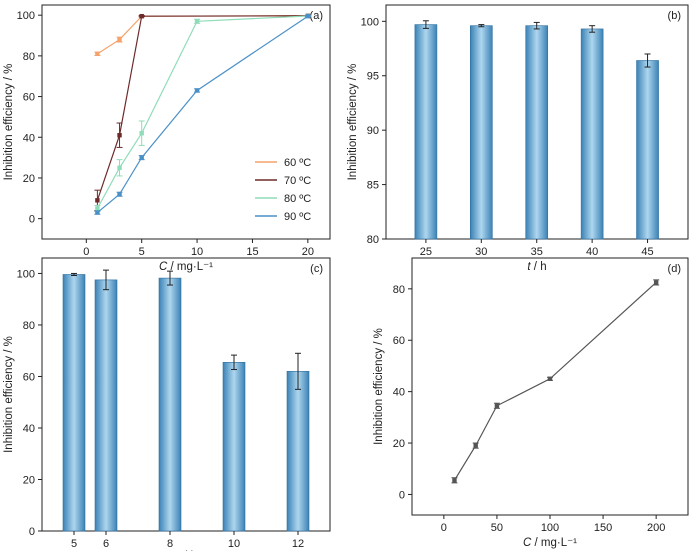  Describe the element at coordinates (298, 544) in the screenshot. I see `x-tick-label: 12` at that location.